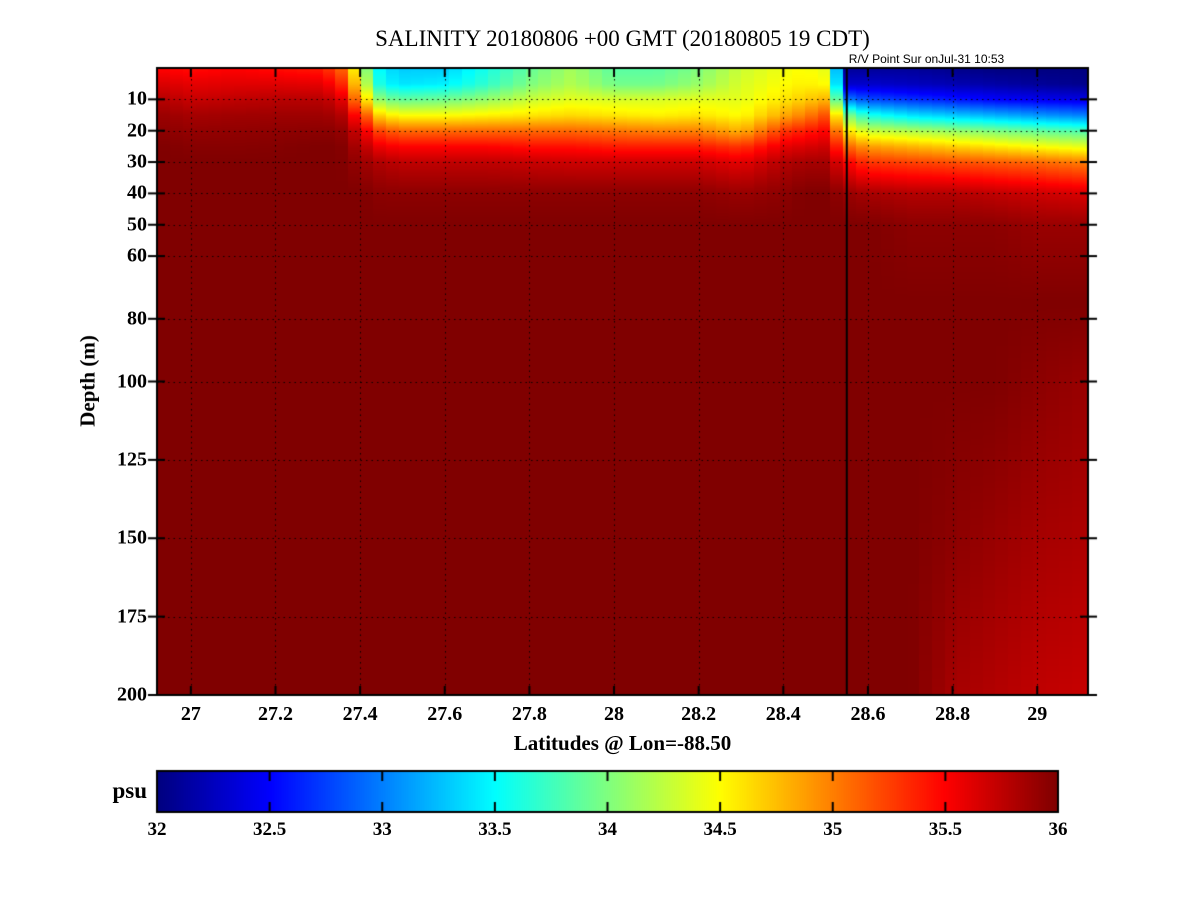 The width and height of the screenshot is (1201, 901). Describe the element at coordinates (382, 829) in the screenshot. I see `colorbar-tick-label: 33` at that location.